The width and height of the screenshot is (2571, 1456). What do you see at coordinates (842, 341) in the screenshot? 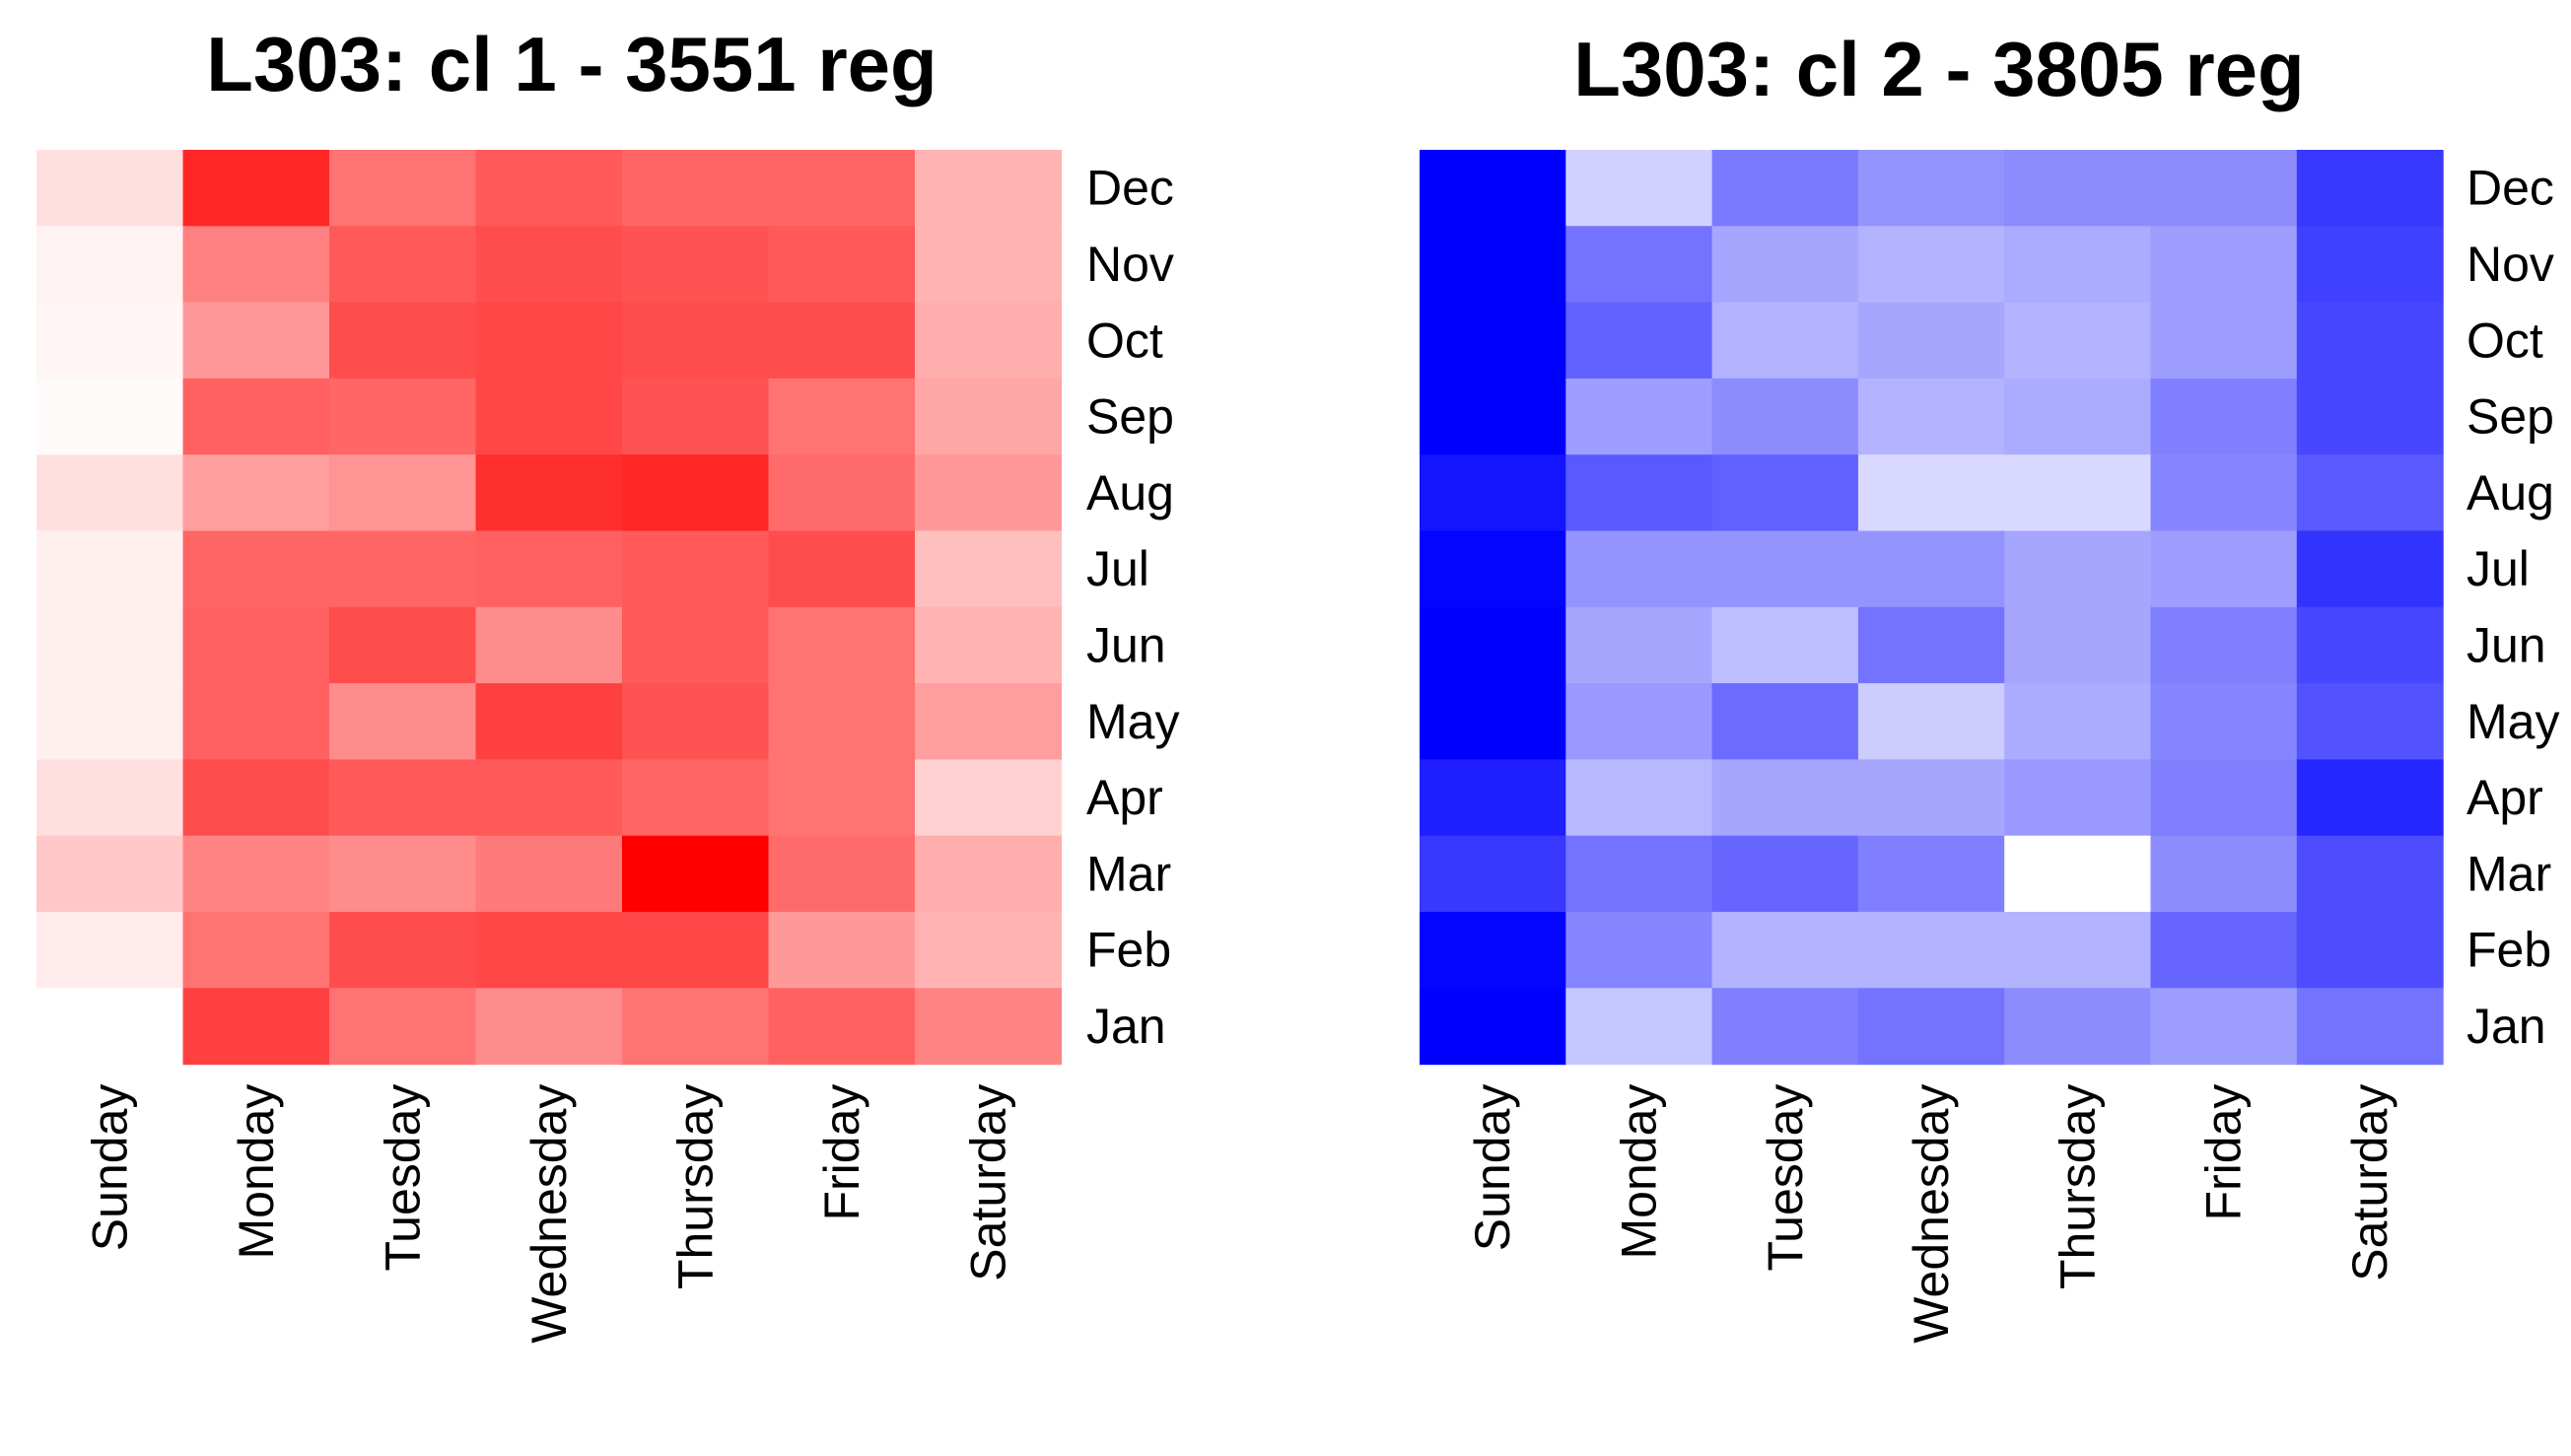
I see `heatmap-cell-oct-friday` at bounding box center [842, 341].